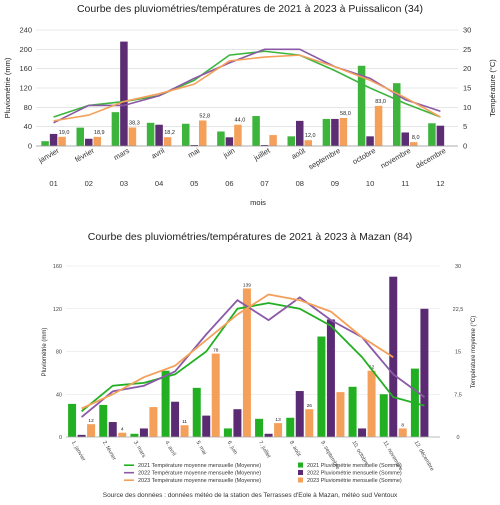  Describe the element at coordinates (169, 133) in the screenshot. I see `chart1-data-label: 18,2` at that location.